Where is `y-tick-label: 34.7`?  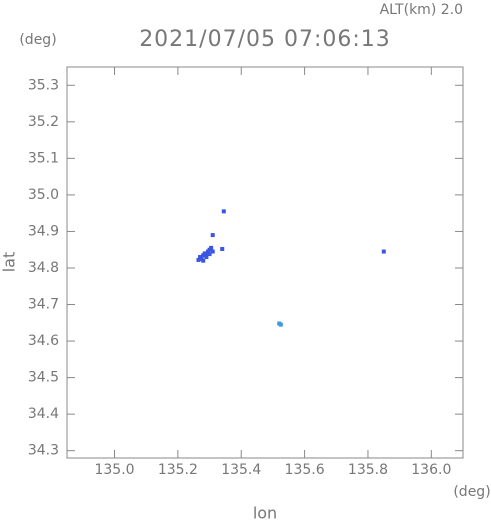
y-tick-label: 34.7 is located at coordinates (43, 305).